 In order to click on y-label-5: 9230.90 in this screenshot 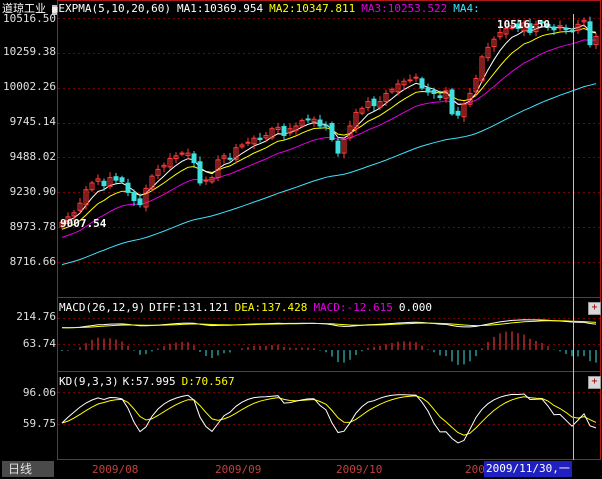, I will do `click(32, 191)`.